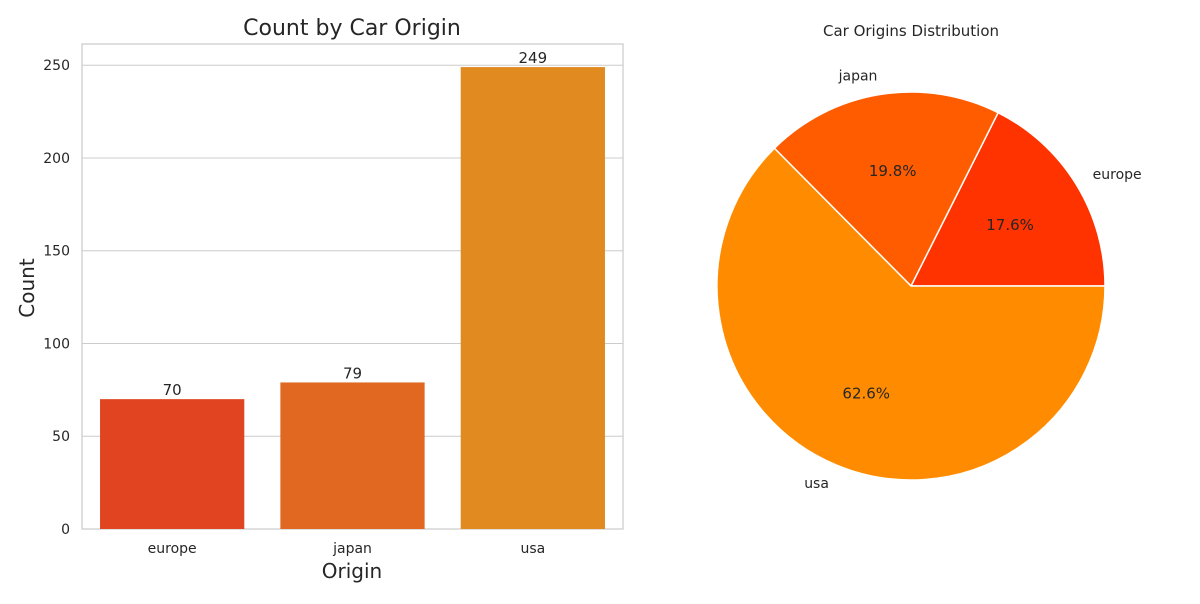 This screenshot has height=604, width=1200. I want to click on pie-percent-label: 17.6%, so click(1010, 225).